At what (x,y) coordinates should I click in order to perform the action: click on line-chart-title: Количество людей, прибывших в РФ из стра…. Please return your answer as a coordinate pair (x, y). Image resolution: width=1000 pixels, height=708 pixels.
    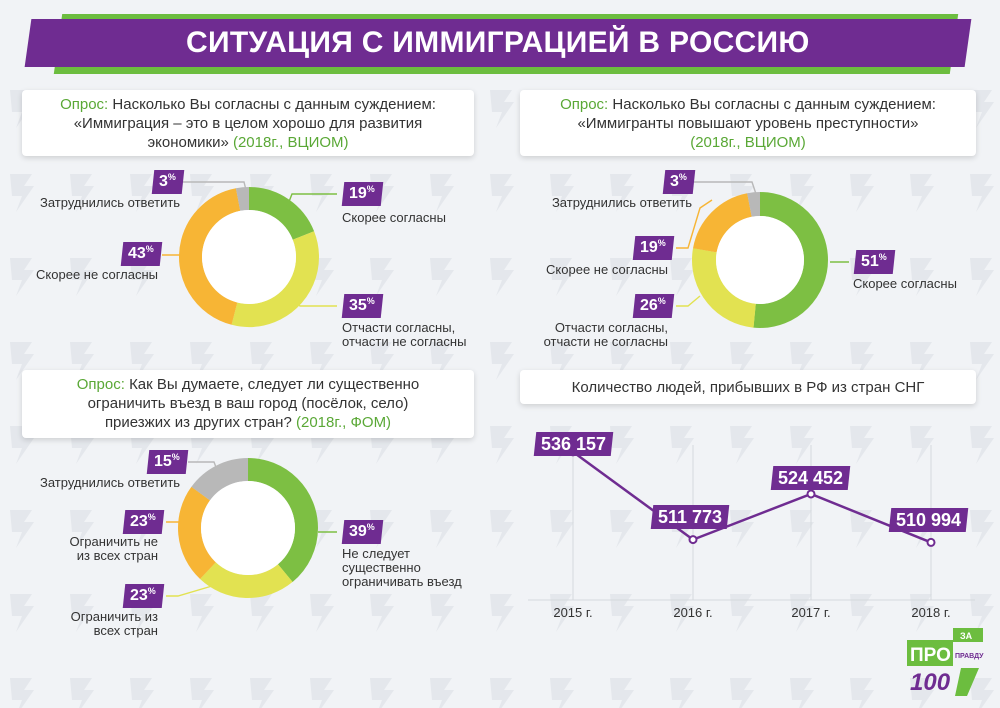
    Looking at the image, I should click on (748, 387).